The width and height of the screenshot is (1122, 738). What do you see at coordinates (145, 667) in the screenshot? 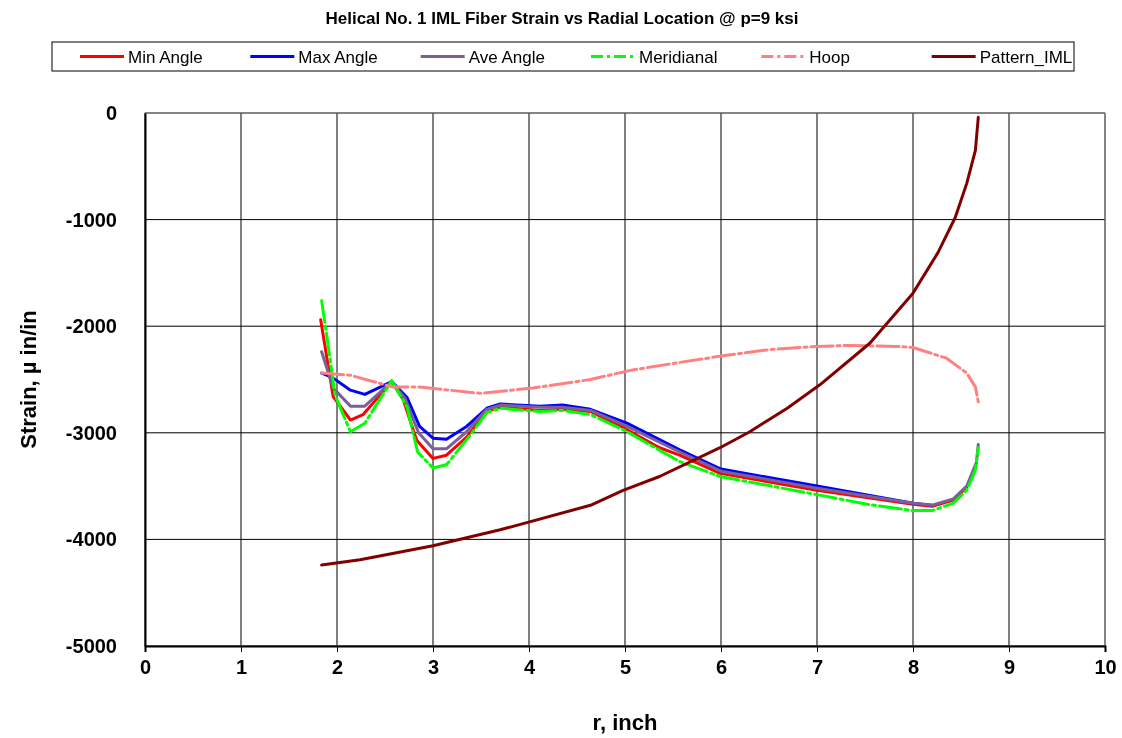
I see `x-tick-label: 0` at bounding box center [145, 667].